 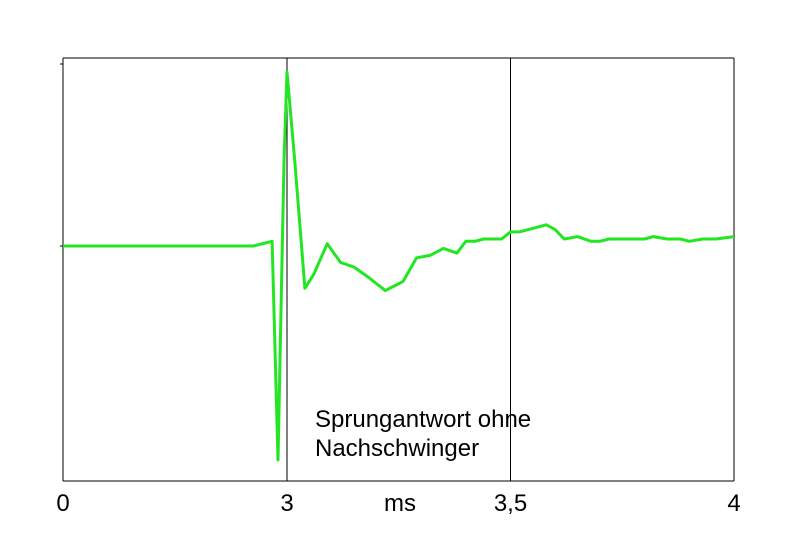 I want to click on x-tick-label-0: 0, so click(x=62, y=503).